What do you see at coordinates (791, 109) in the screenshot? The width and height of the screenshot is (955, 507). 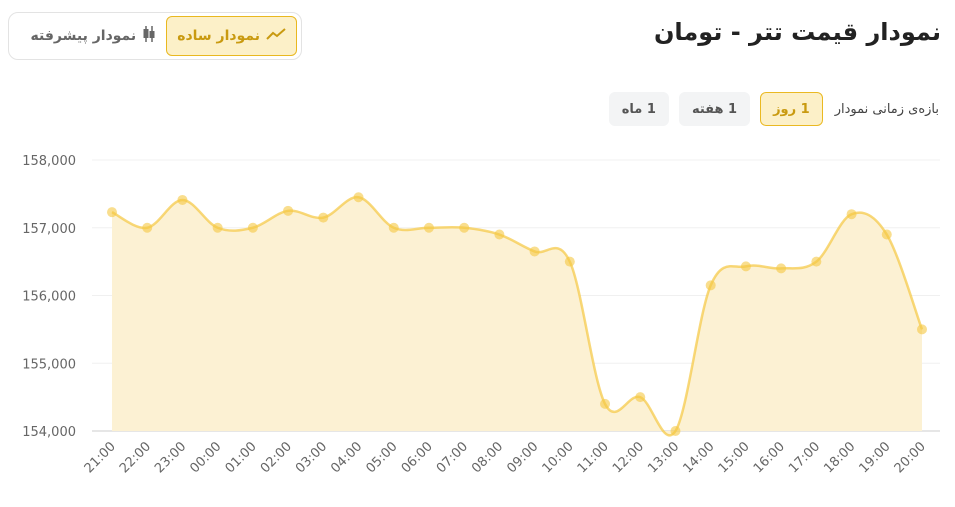 I see `range-1-day-button: 1 روز` at bounding box center [791, 109].